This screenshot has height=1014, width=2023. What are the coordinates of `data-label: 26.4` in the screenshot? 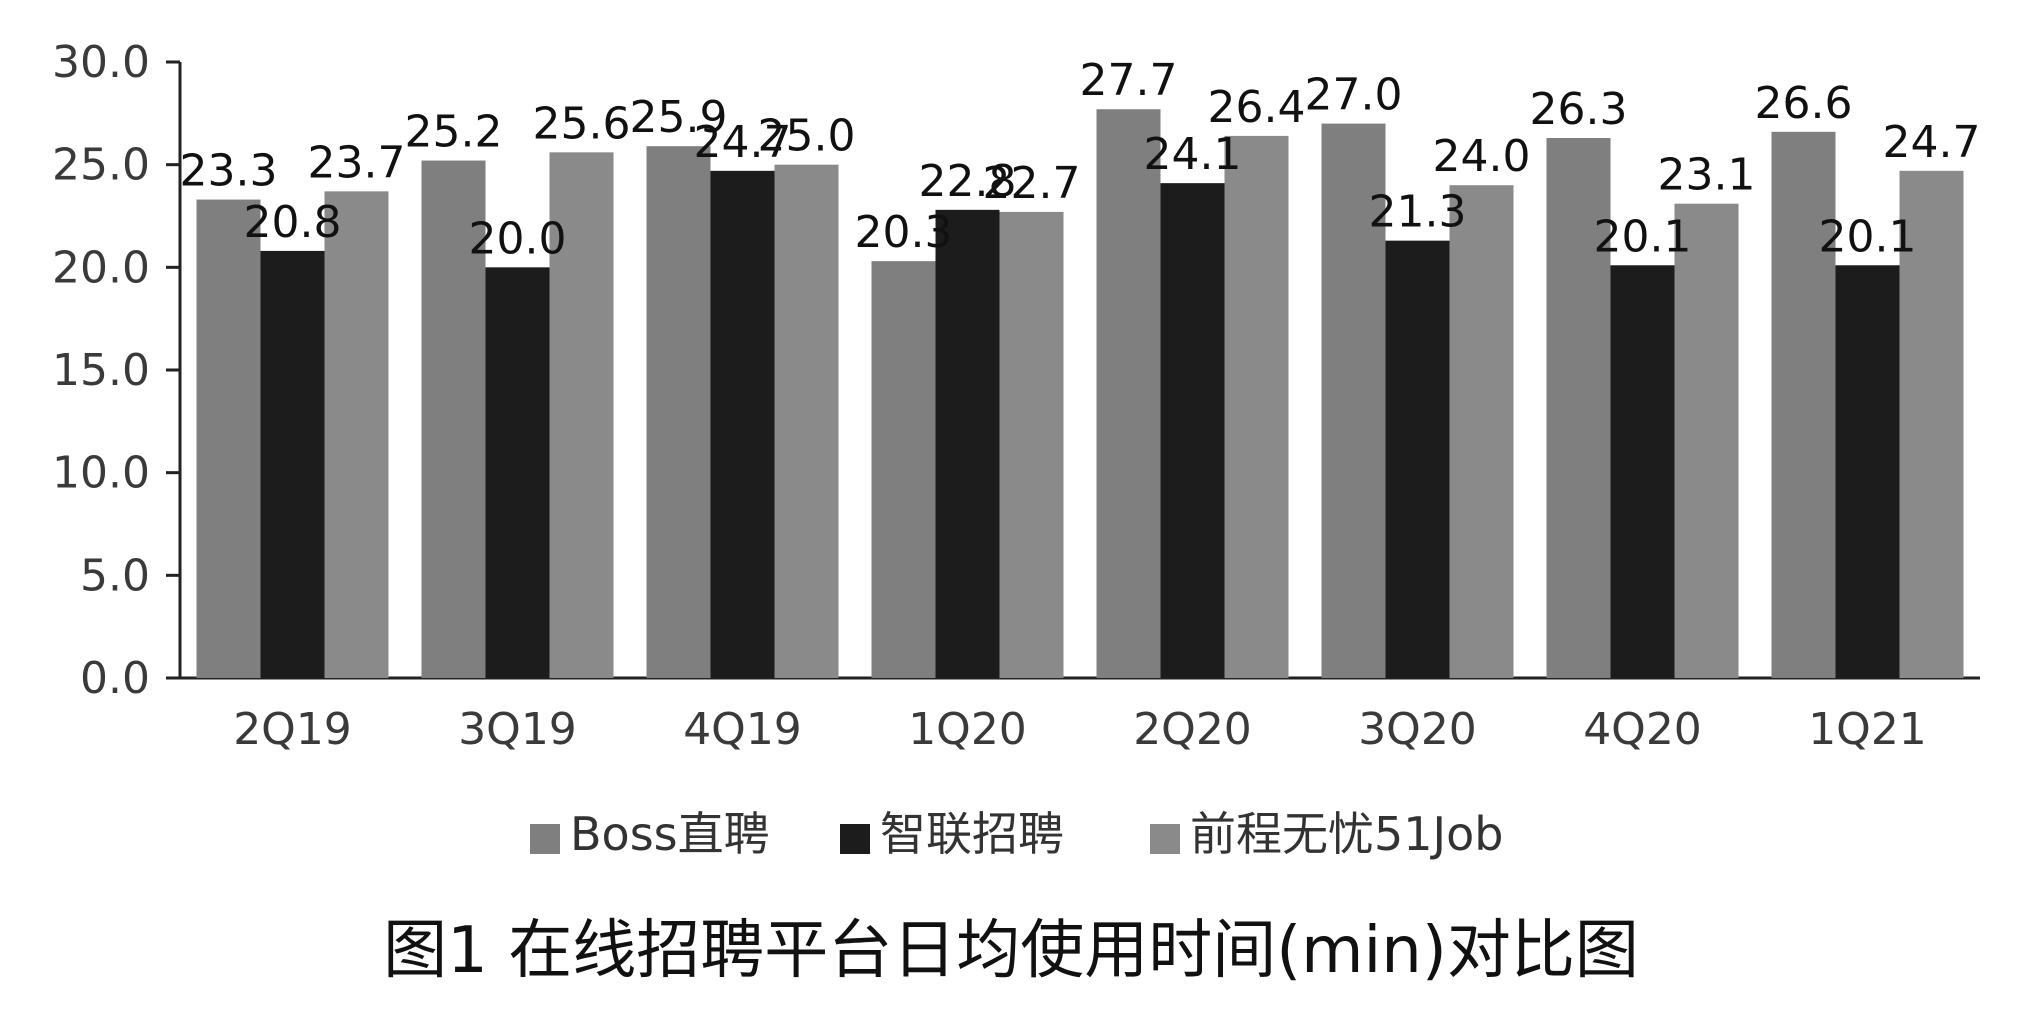 It's located at (1257, 107).